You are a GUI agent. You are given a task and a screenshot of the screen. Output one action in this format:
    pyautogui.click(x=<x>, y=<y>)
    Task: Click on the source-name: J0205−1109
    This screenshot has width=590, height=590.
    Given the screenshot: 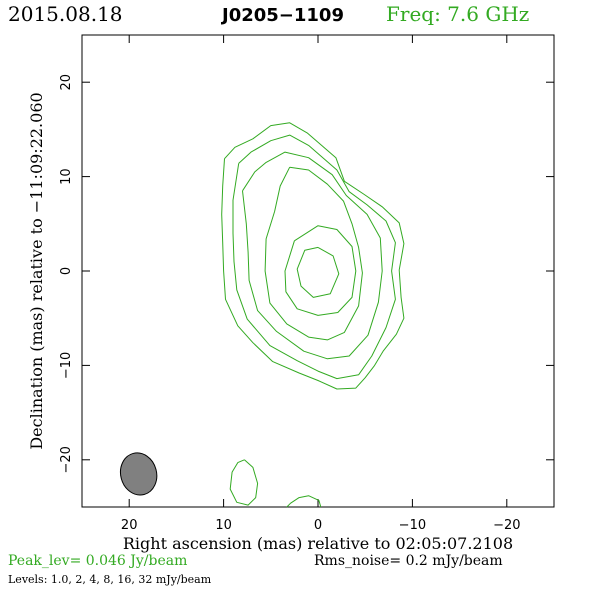 What is the action you would take?
    pyautogui.click(x=283, y=15)
    